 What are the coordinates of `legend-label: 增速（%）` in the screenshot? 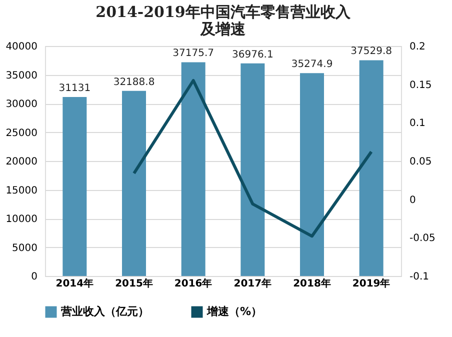 It's located at (234, 311).